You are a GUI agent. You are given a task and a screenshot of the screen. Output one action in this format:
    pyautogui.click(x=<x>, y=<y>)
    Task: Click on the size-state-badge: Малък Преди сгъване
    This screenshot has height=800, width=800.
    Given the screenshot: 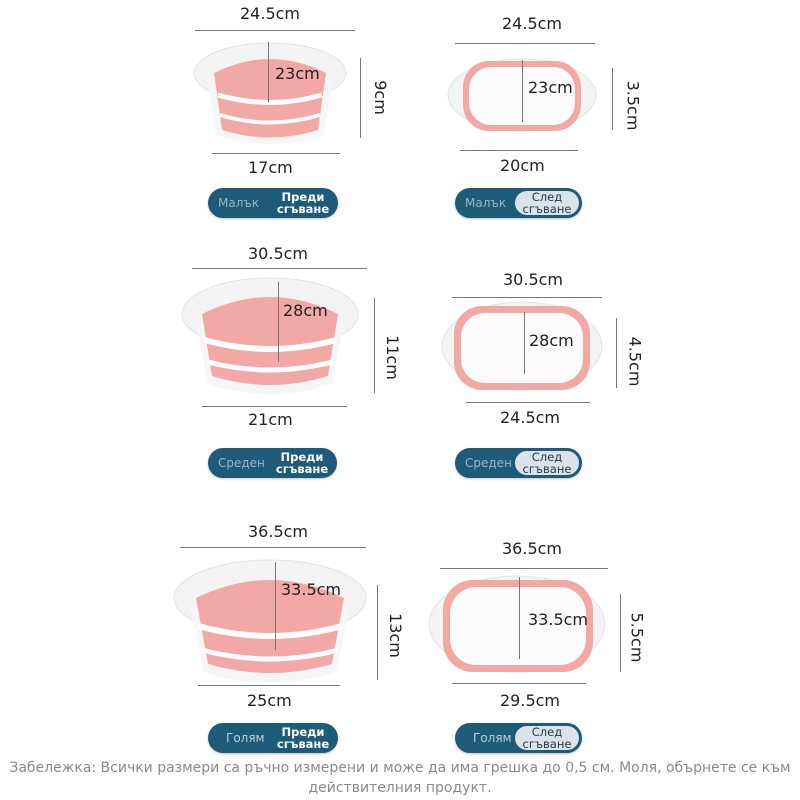 What is the action you would take?
    pyautogui.click(x=273, y=203)
    